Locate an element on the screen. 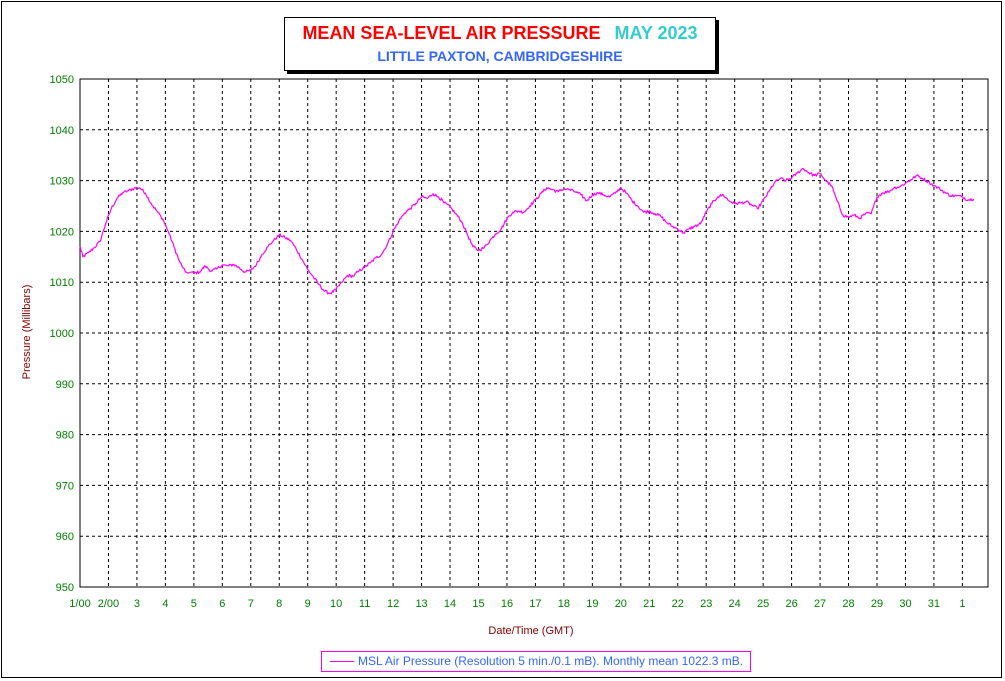 The width and height of the screenshot is (1005, 681). x-tick-label: 19 is located at coordinates (592, 604).